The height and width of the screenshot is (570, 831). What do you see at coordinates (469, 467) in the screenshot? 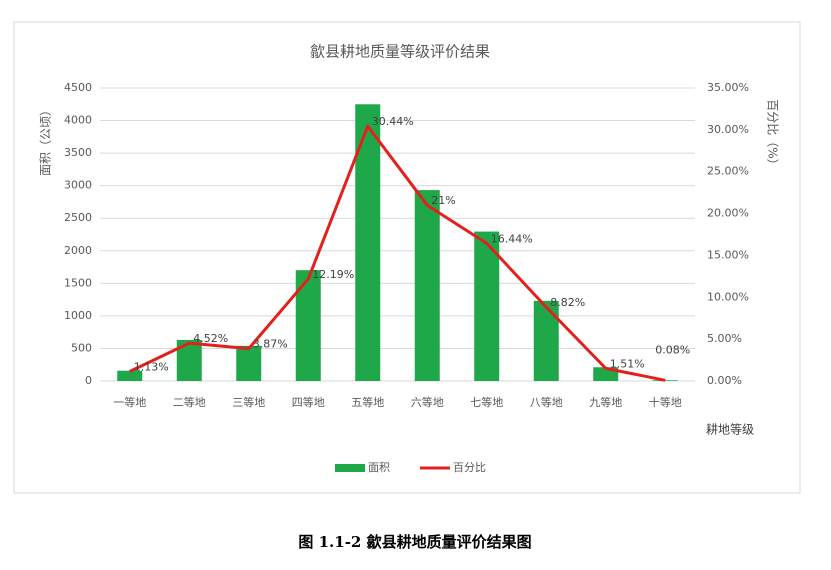
I see `legend-label: 百分比` at bounding box center [469, 467].